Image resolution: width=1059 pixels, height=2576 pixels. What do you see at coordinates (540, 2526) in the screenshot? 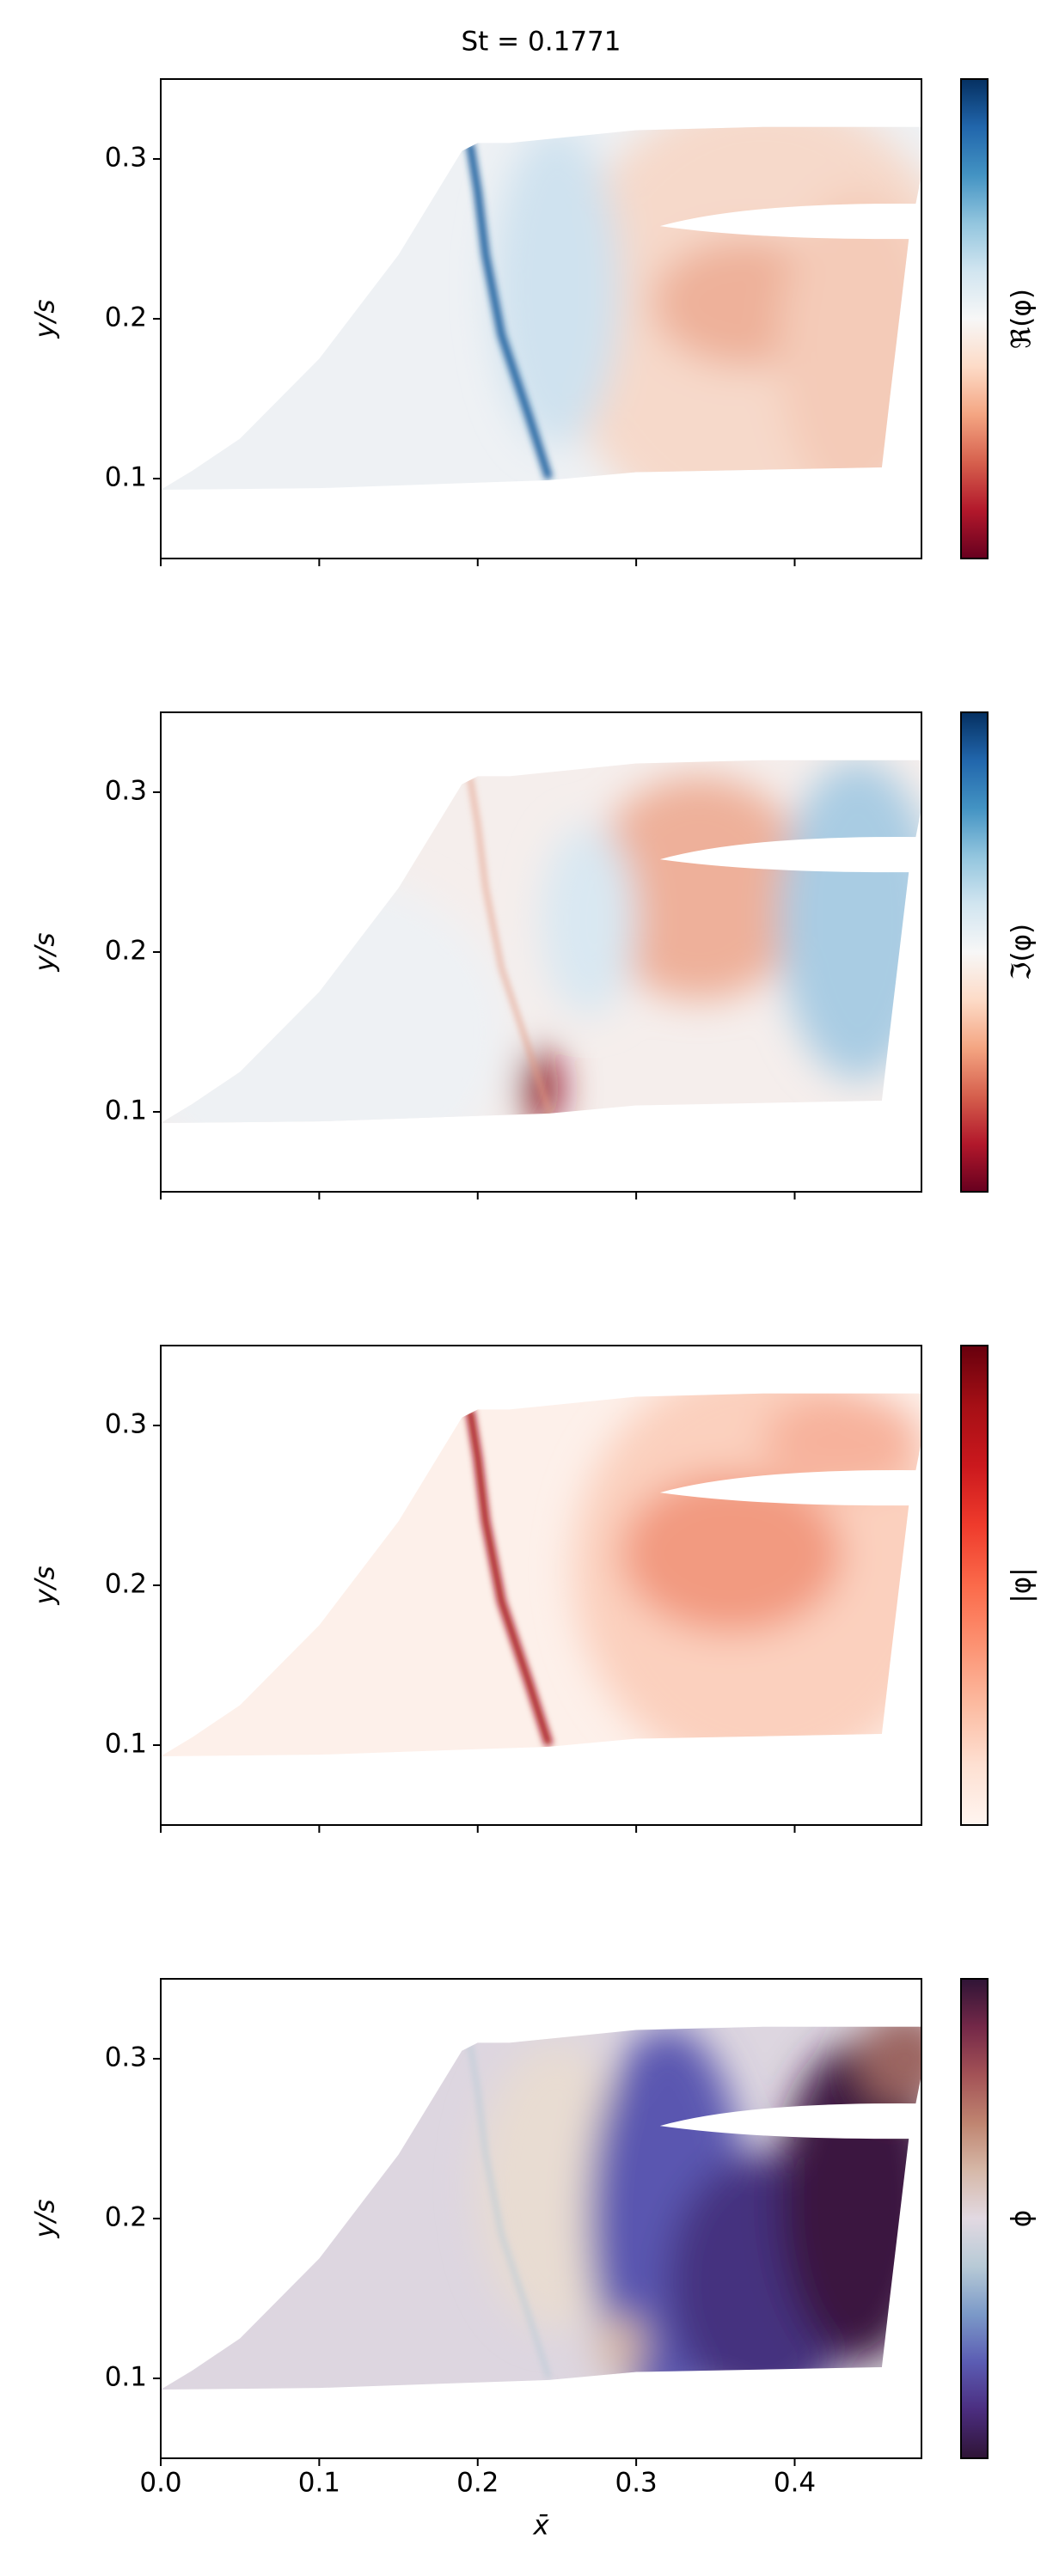
I see `x-axis-label: x̄` at bounding box center [540, 2526].